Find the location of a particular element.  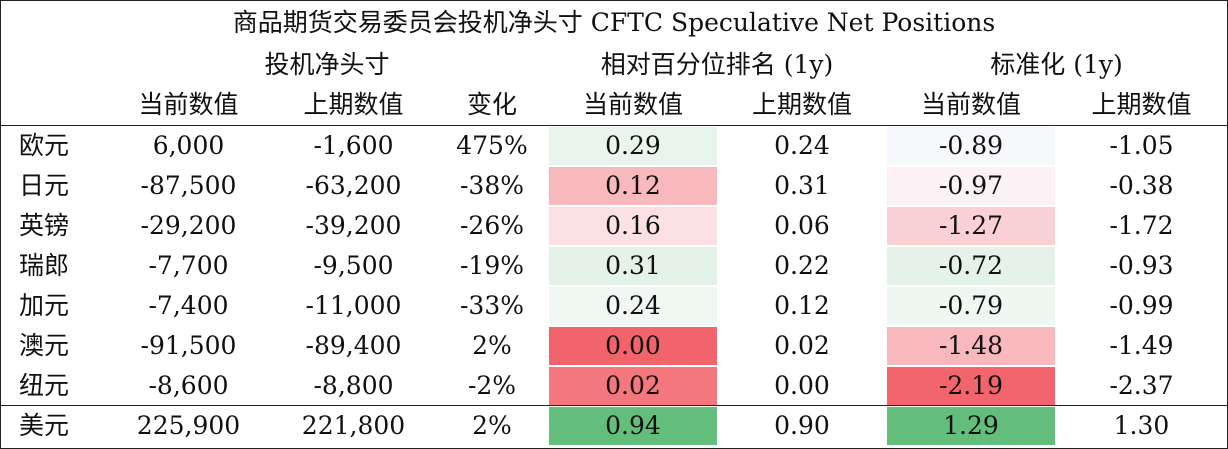

cell: 1.29 is located at coordinates (971, 425).